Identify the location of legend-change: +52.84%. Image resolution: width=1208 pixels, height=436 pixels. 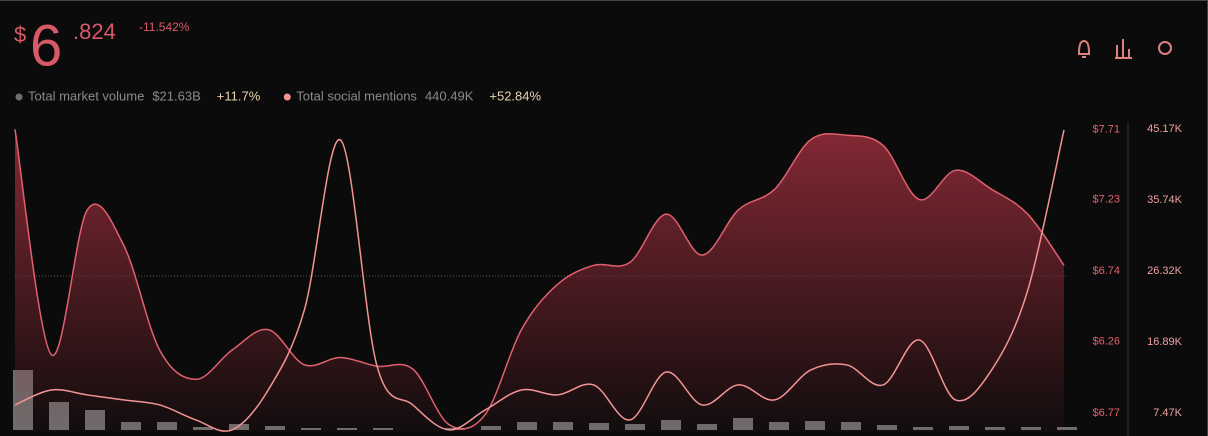
(515, 95).